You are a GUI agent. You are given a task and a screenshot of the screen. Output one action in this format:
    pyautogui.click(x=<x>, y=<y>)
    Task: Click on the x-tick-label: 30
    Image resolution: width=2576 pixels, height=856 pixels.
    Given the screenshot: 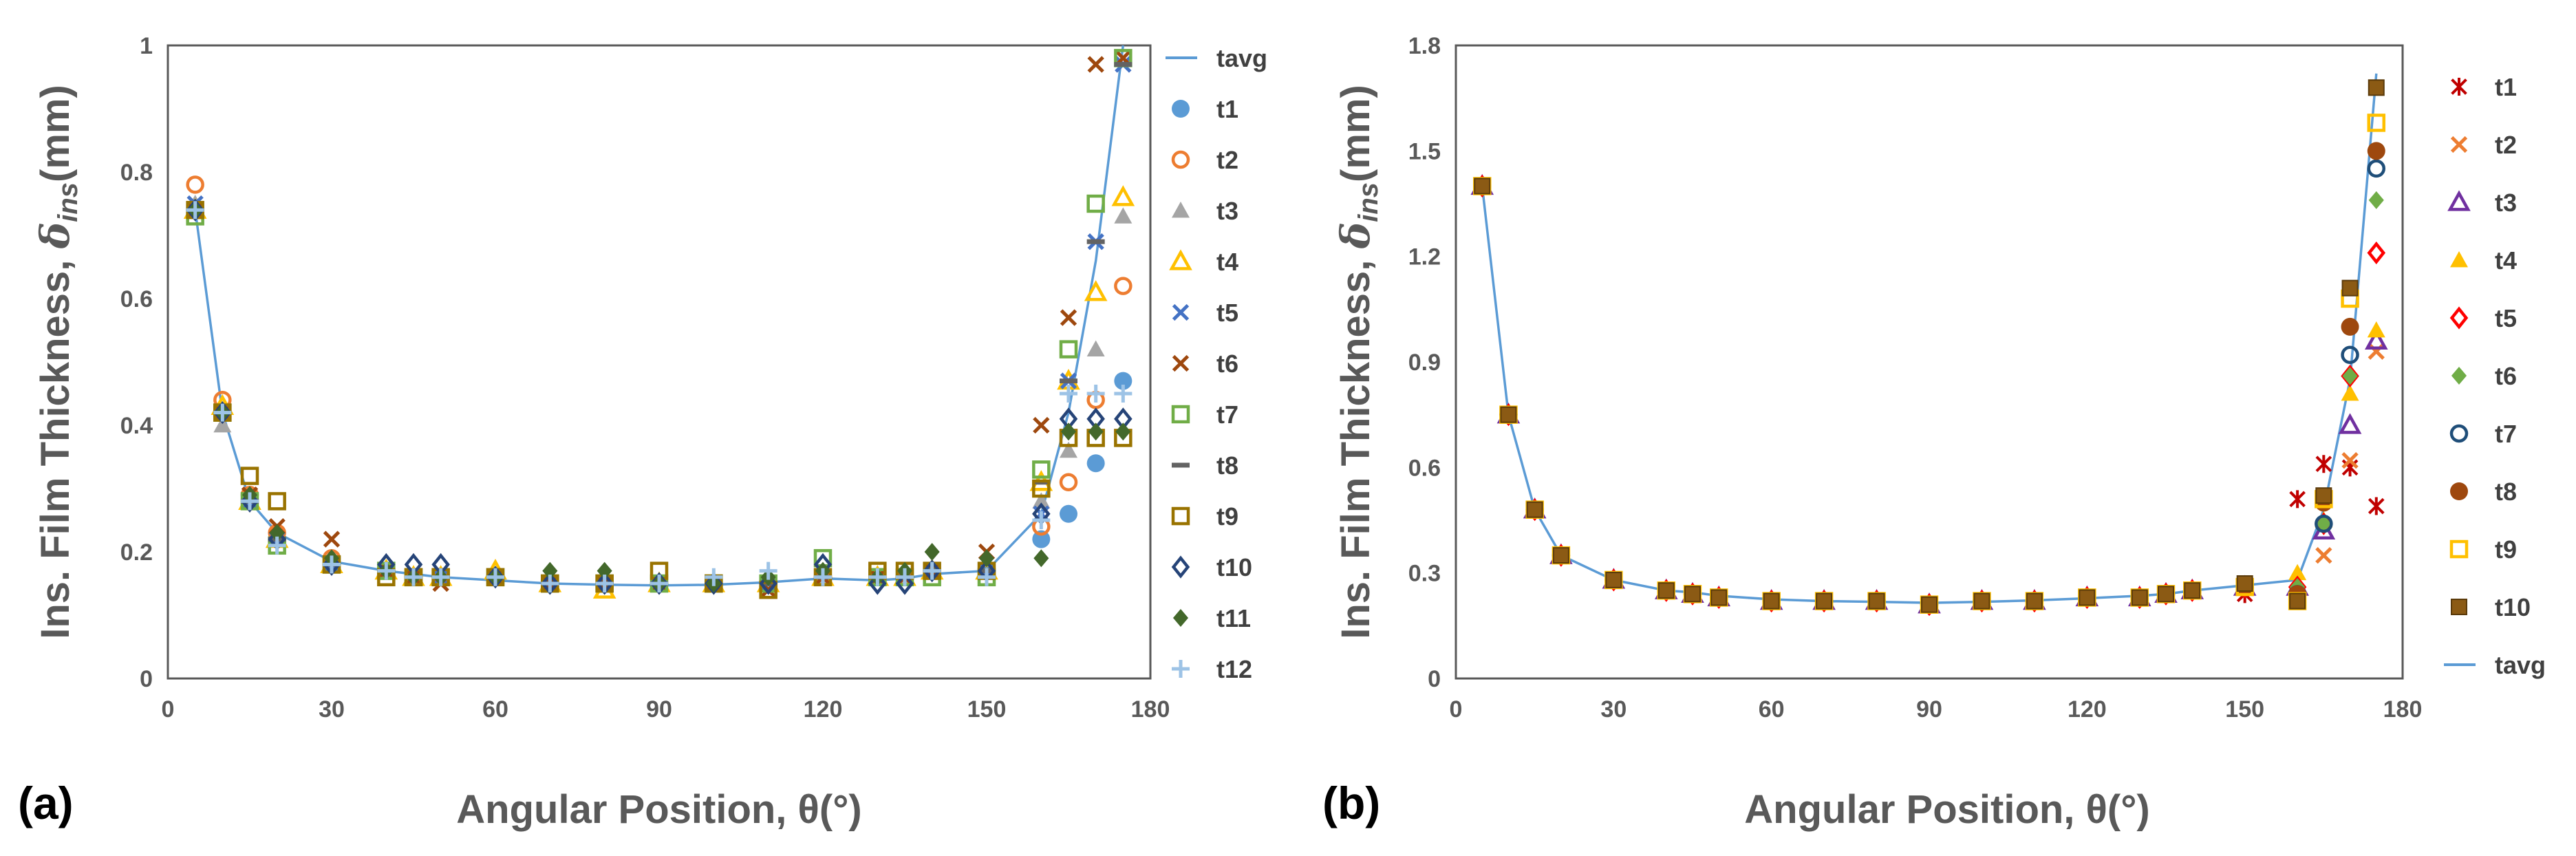 What is the action you would take?
    pyautogui.click(x=332, y=709)
    